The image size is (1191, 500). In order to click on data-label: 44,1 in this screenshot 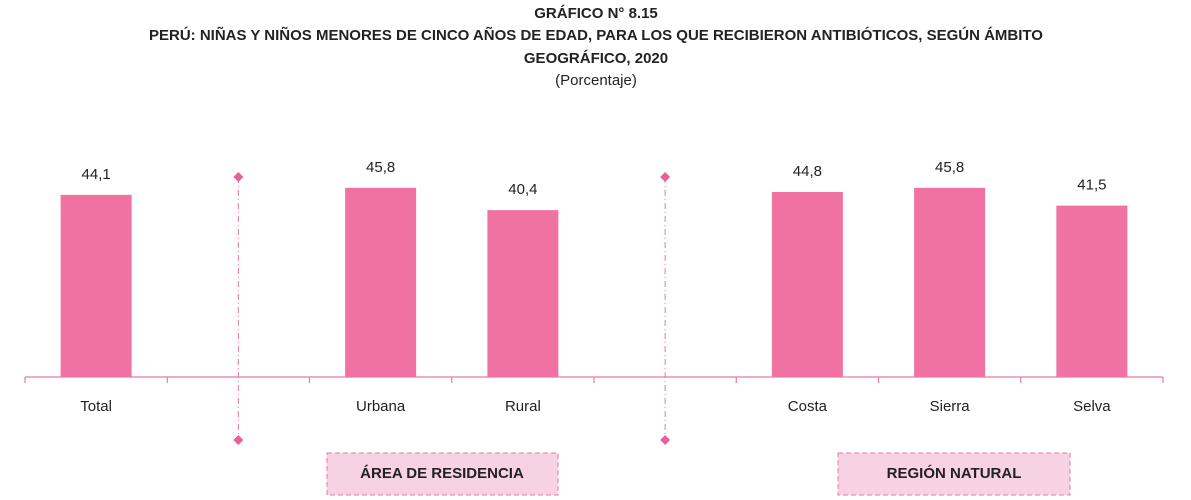, I will do `click(96, 174)`.